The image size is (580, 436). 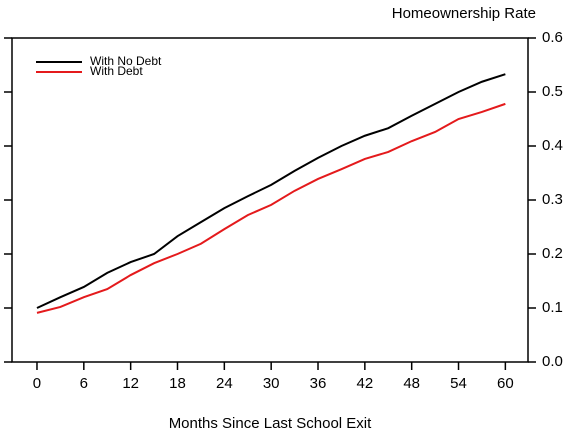 I want to click on x-tick-label: 30, so click(x=271, y=383).